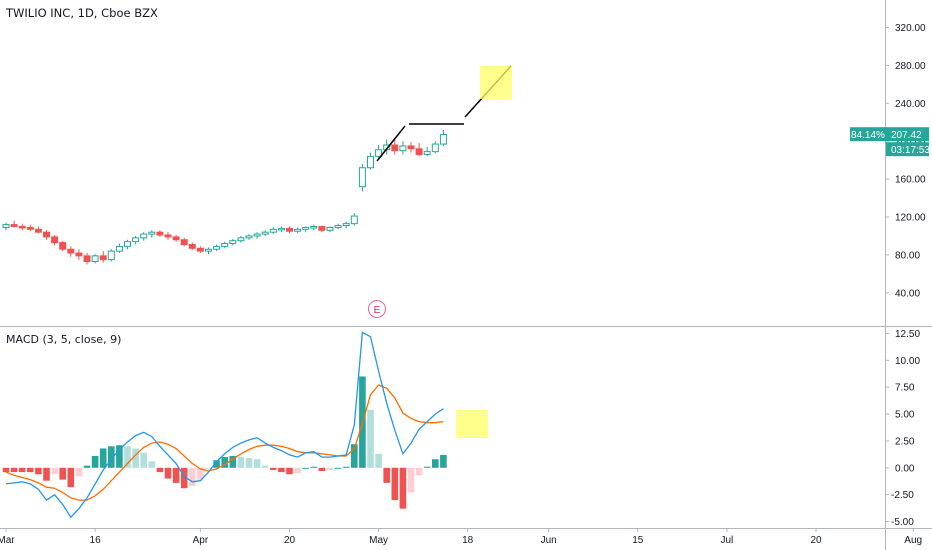 This screenshot has height=550, width=932. What do you see at coordinates (910, 28) in the screenshot?
I see `price-tick-label: 320.00` at bounding box center [910, 28].